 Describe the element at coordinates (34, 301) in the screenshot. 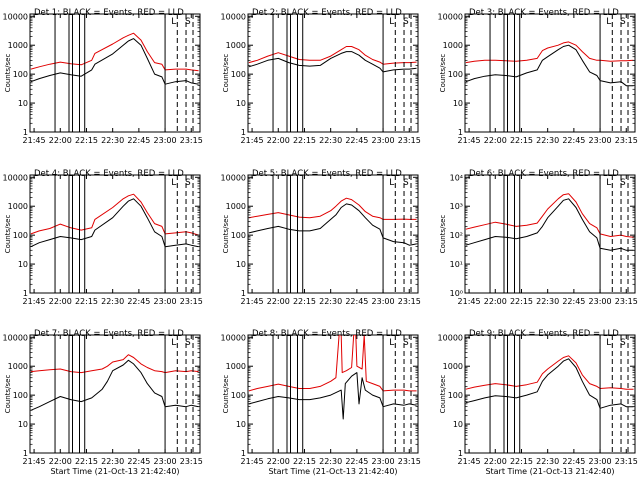

I see `x-tick-label: 21:45` at that location.